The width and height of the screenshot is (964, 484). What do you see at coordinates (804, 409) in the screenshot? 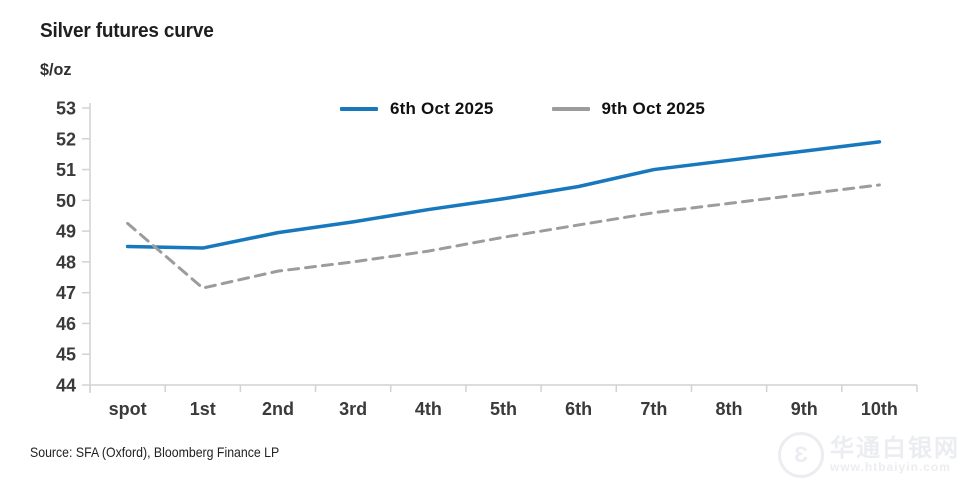
I see `svg-text: 9th` at bounding box center [804, 409].